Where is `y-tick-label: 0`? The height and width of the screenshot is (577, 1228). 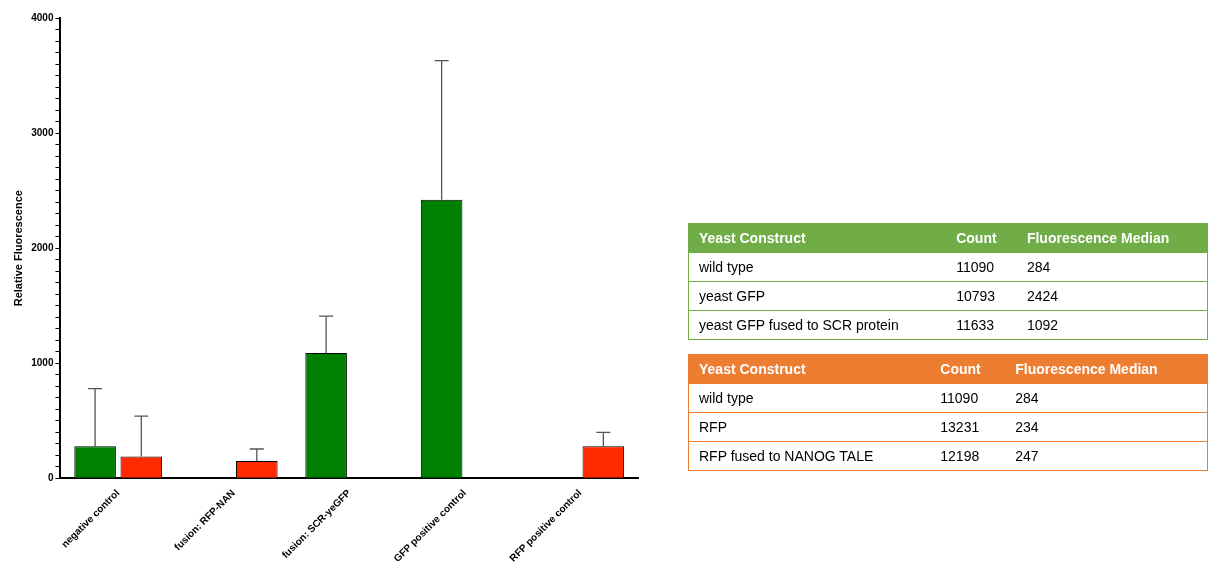
y-tick-label: 0 is located at coordinates (50, 478).